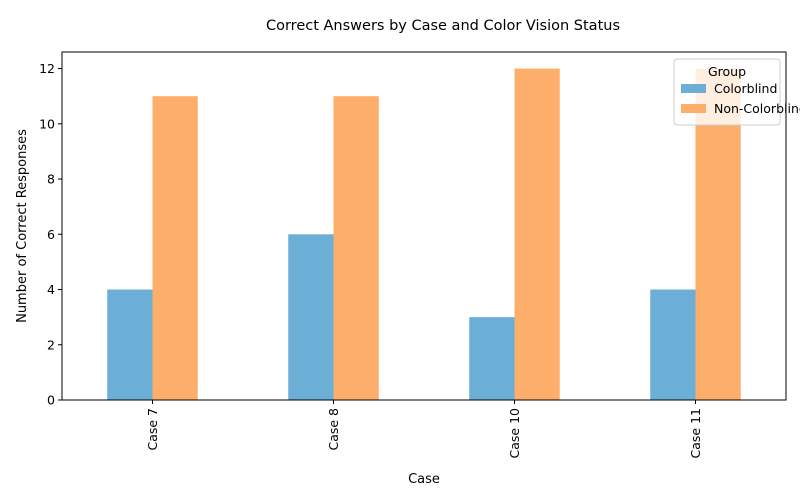 Image resolution: width=800 pixels, height=504 pixels. What do you see at coordinates (424, 429) in the screenshot?
I see `x-axis: Case 7 Case 8 Case 10 Case 11` at bounding box center [424, 429].